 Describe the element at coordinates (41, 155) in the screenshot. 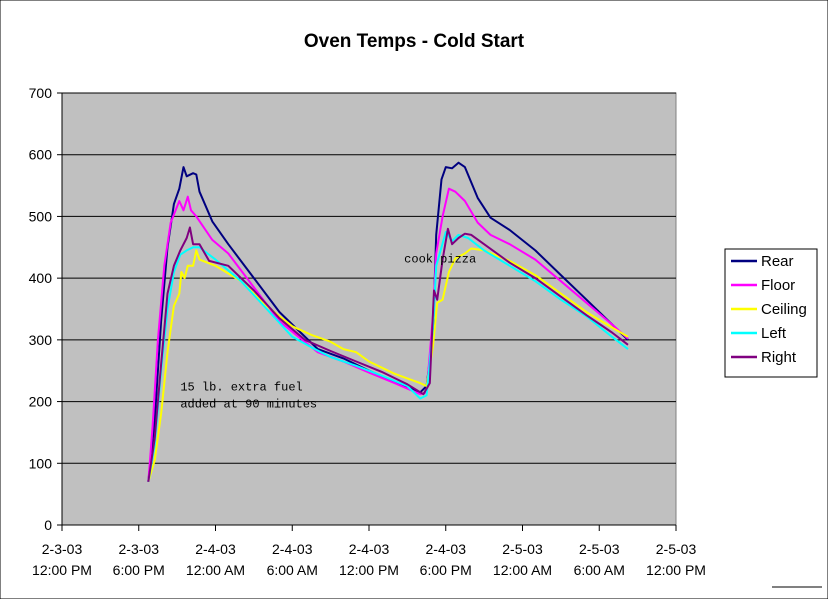

I see `y-tick-label: 600` at that location.